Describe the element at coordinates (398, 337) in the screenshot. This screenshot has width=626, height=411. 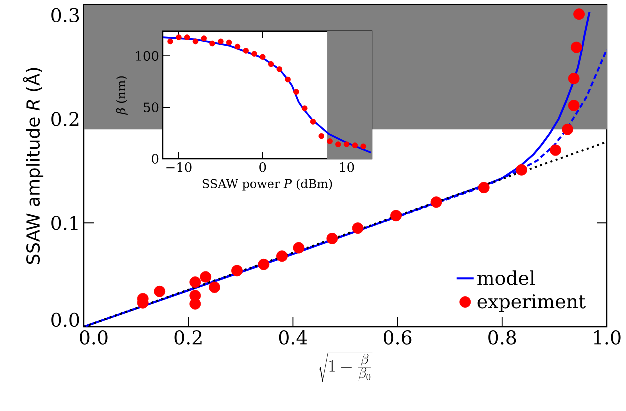
I see `x-tick-label: 0.6` at that location.